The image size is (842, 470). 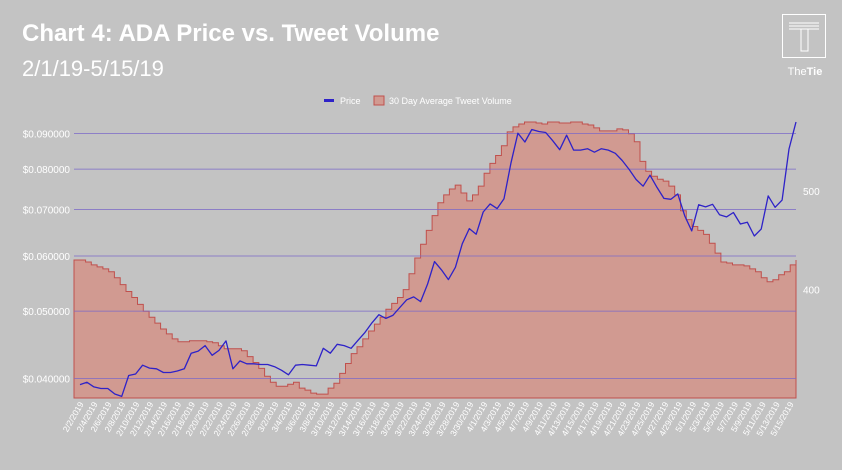 I want to click on y-left-tick-label: $0.080000, so click(x=47, y=170).